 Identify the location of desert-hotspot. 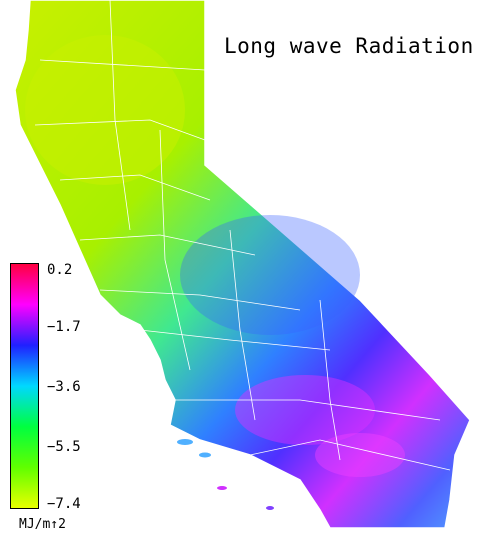
(360, 455).